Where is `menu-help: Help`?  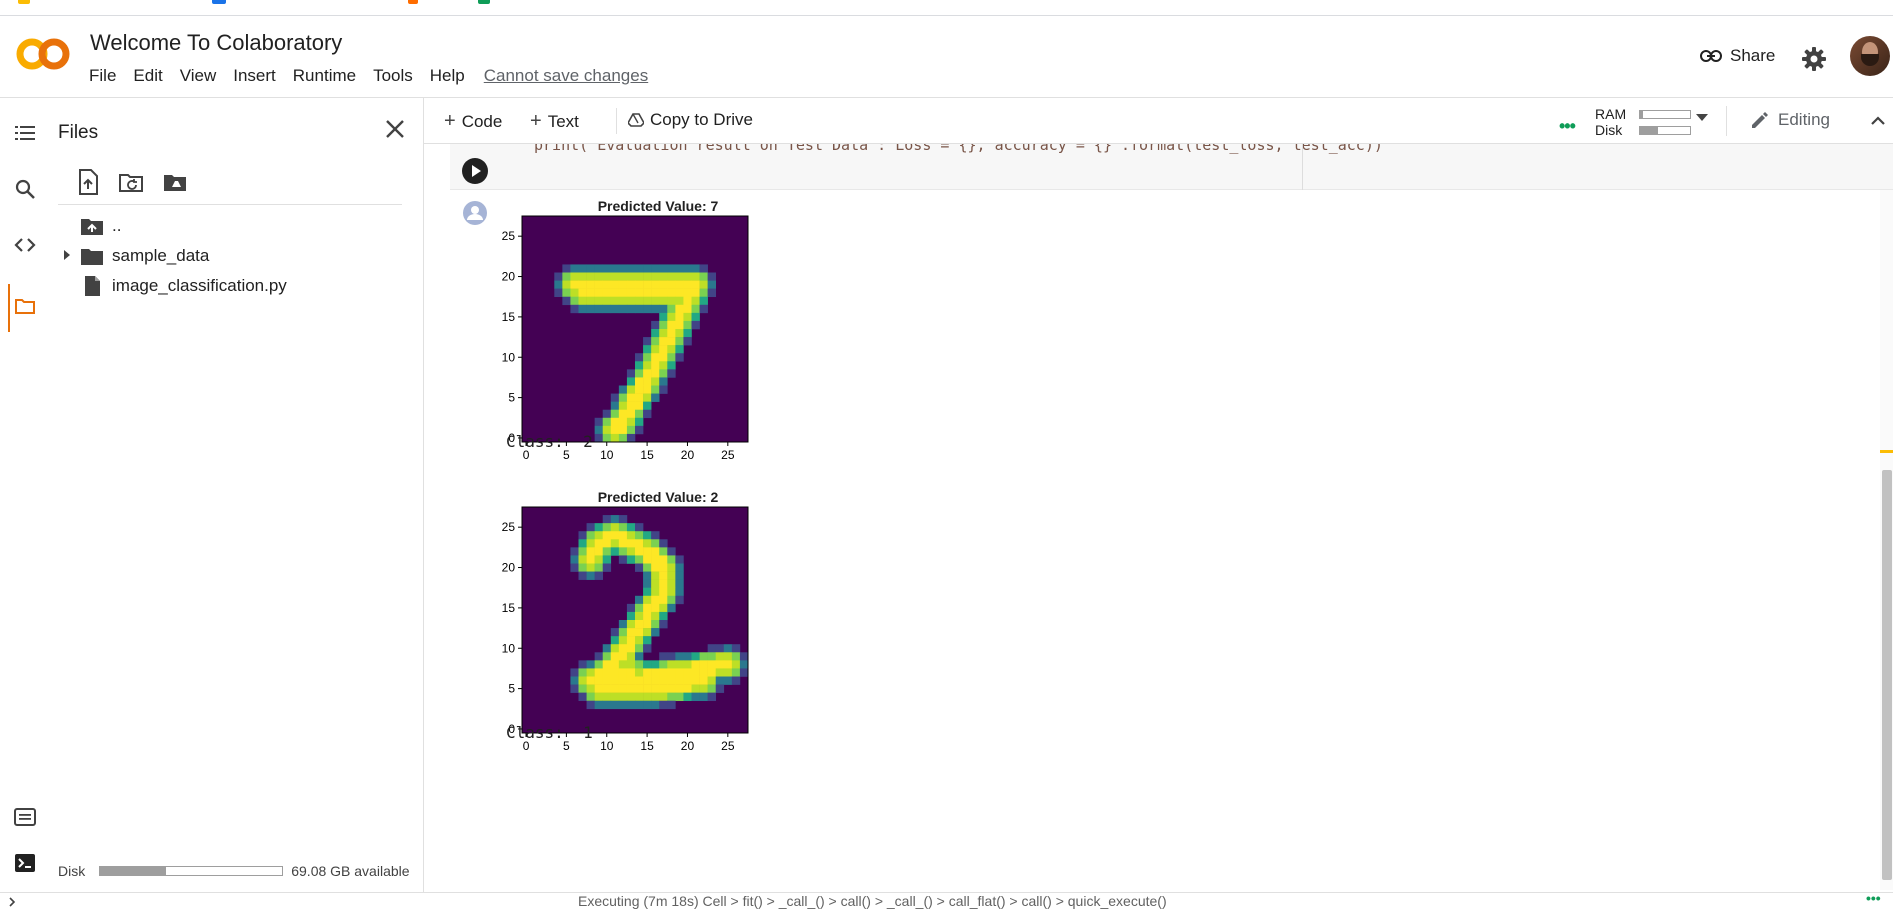
menu-help: Help is located at coordinates (447, 75).